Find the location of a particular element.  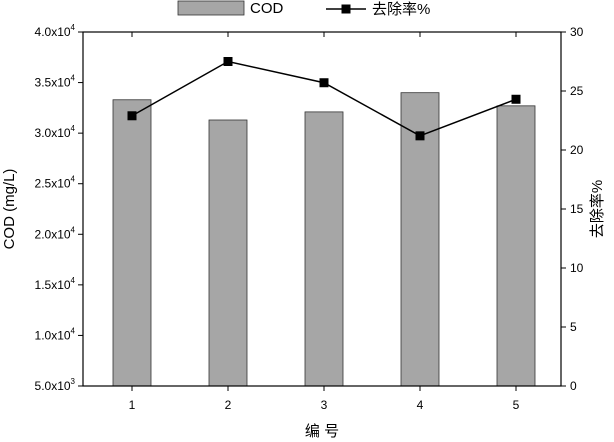

y-right-tick-label: 0 is located at coordinates (573, 386).